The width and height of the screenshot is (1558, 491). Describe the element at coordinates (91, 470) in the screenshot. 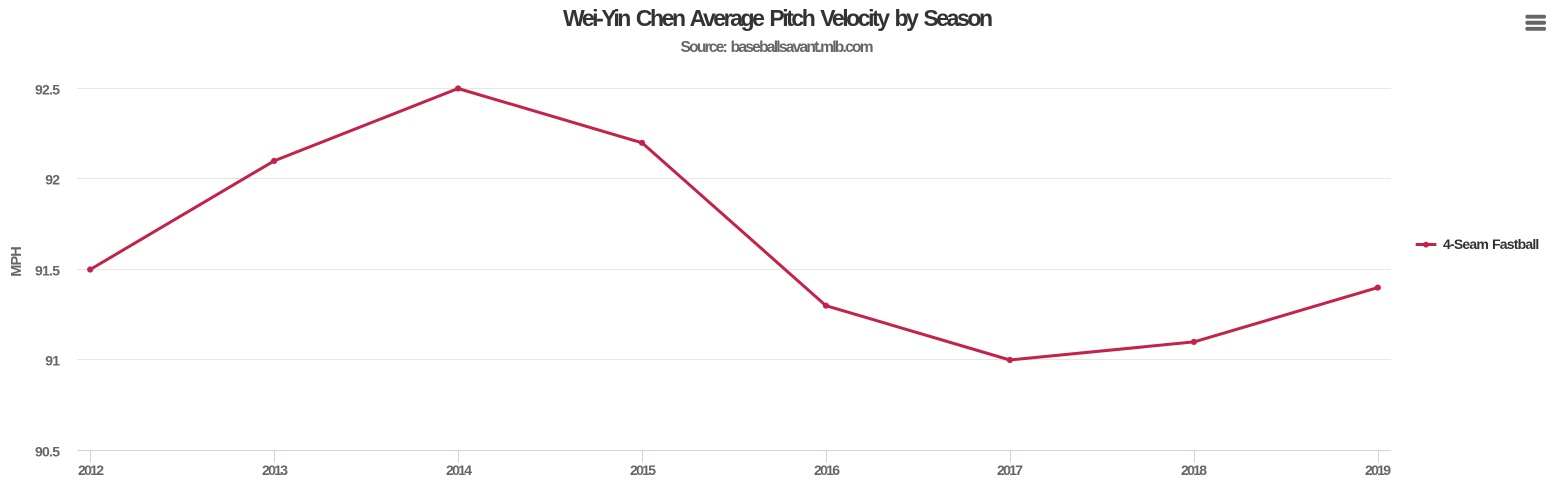

I see `svg-text: 2012` at that location.